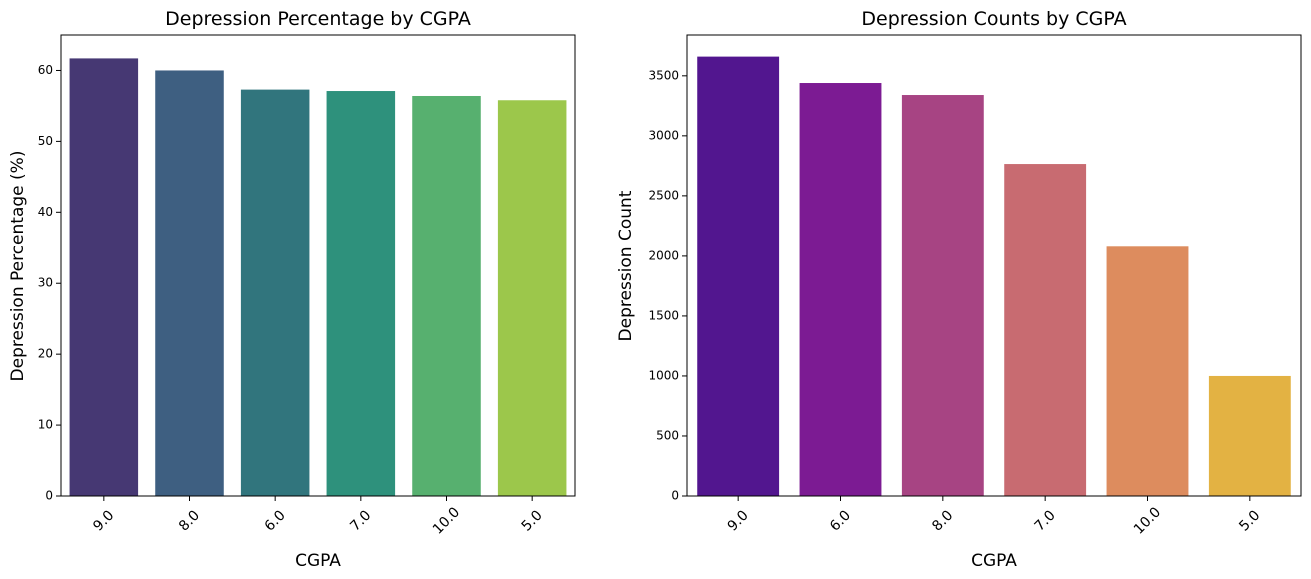 Image resolution: width=1311 pixels, height=579 pixels. What do you see at coordinates (667, 435) in the screenshot?
I see `y-tick-label: 500` at bounding box center [667, 435].